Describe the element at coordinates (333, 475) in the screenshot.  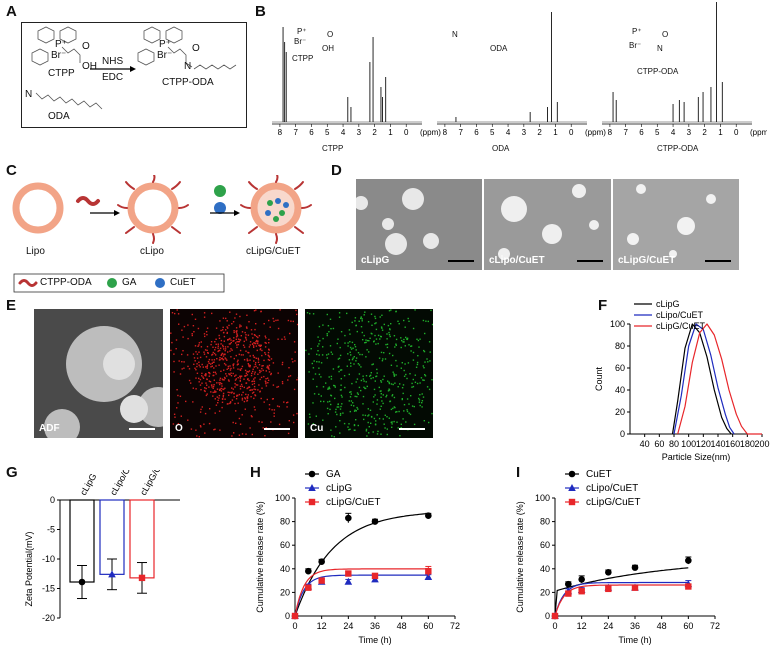
I see `legend-label: GA` at that location.